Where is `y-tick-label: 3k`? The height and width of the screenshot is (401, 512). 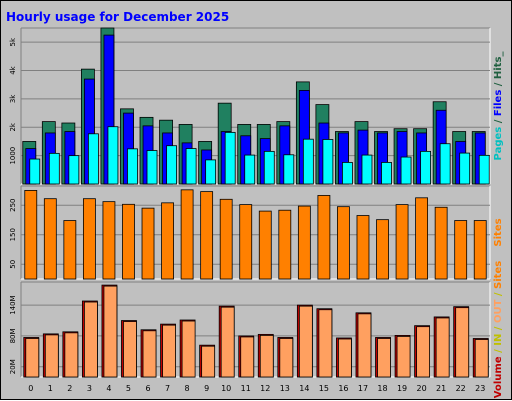 y-tick-label: 3k is located at coordinates (13, 98).